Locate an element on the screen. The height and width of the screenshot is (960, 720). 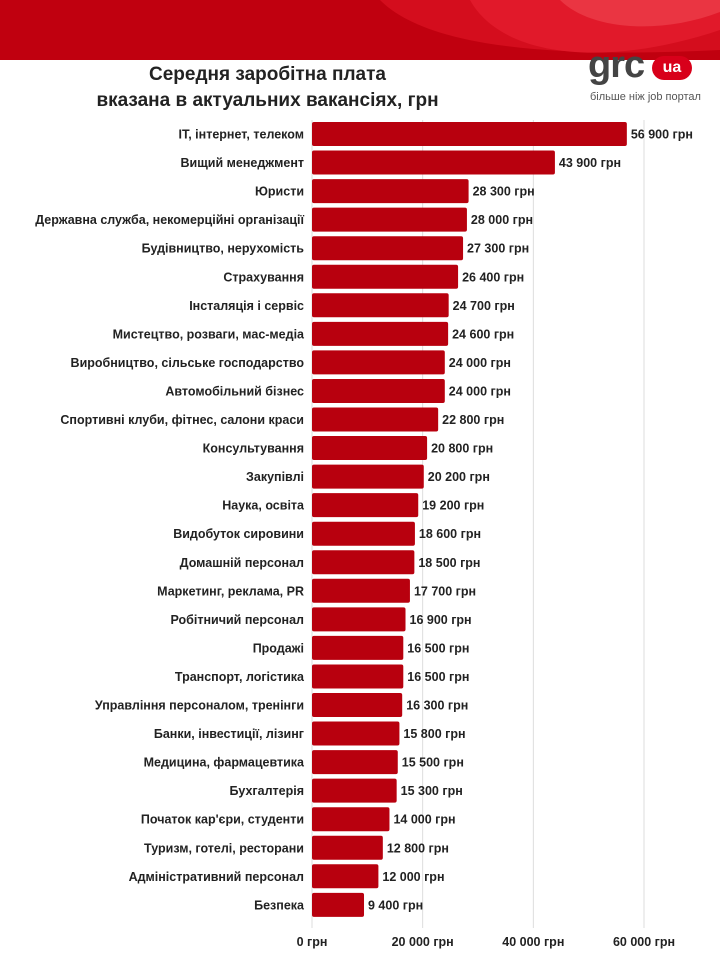
category-label: Продажі is located at coordinates (278, 648).